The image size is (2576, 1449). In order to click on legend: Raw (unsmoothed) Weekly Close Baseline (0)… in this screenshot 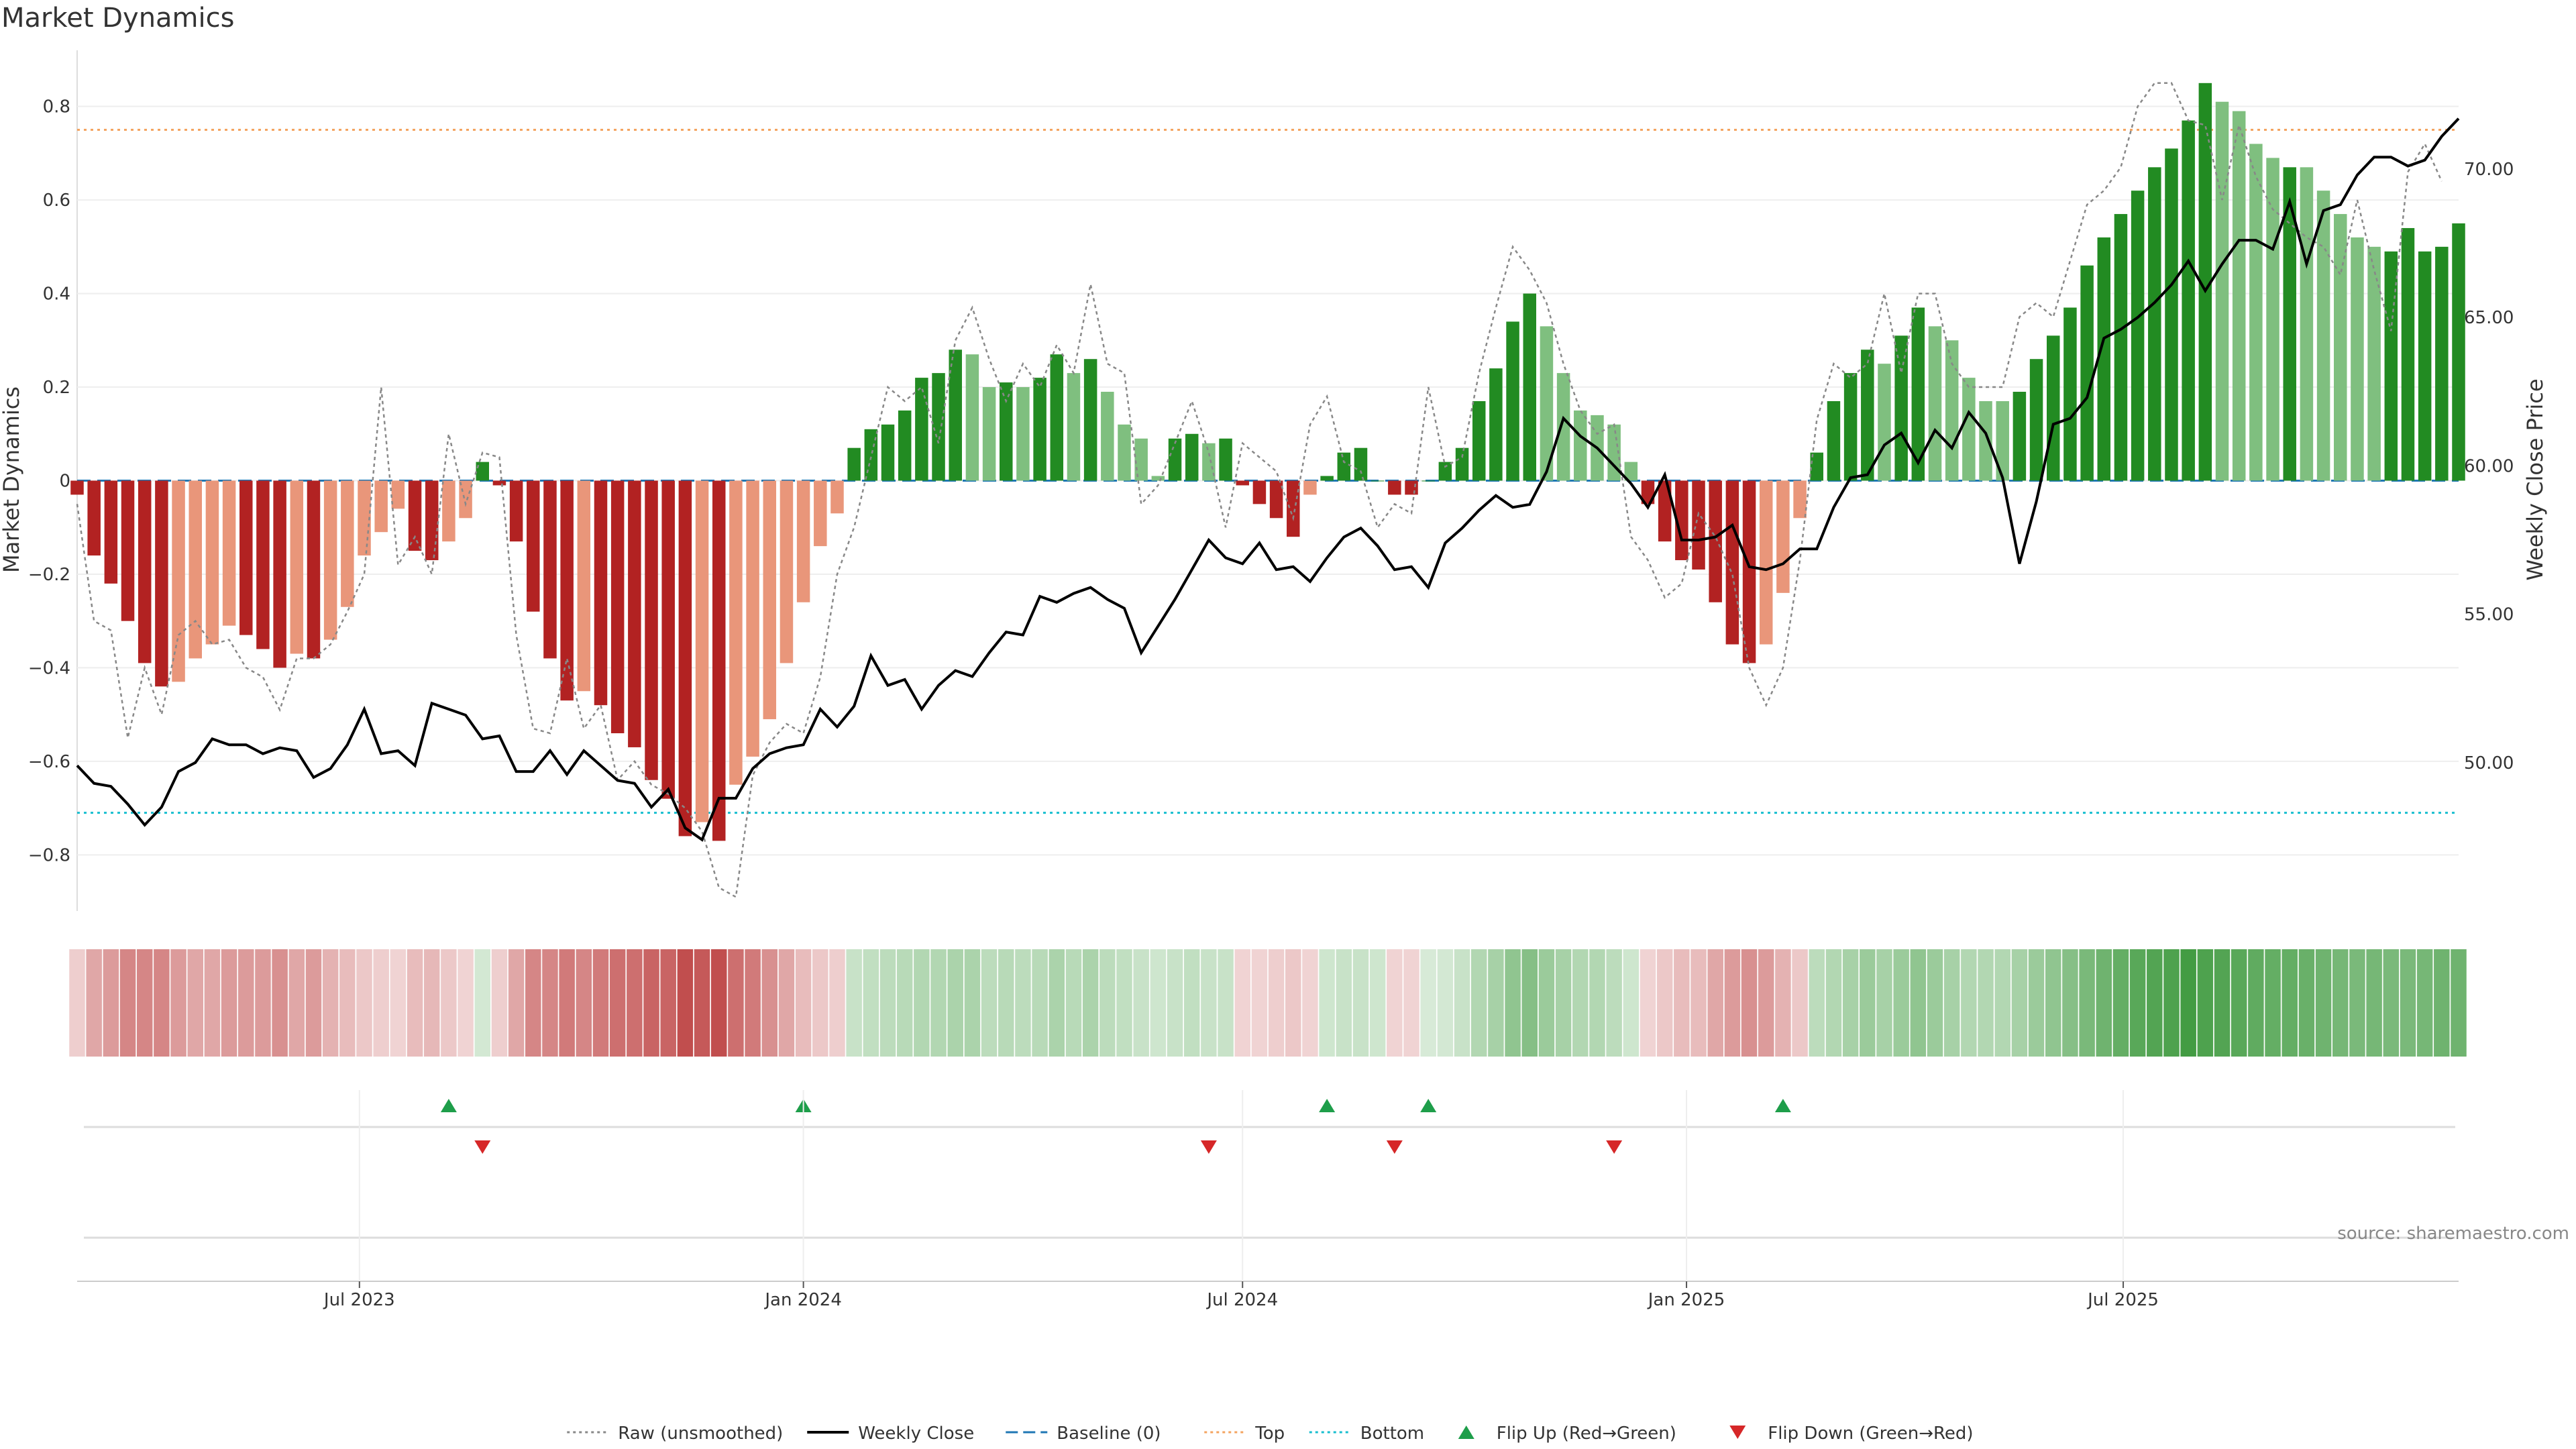, I will do `click(1270, 1434)`.